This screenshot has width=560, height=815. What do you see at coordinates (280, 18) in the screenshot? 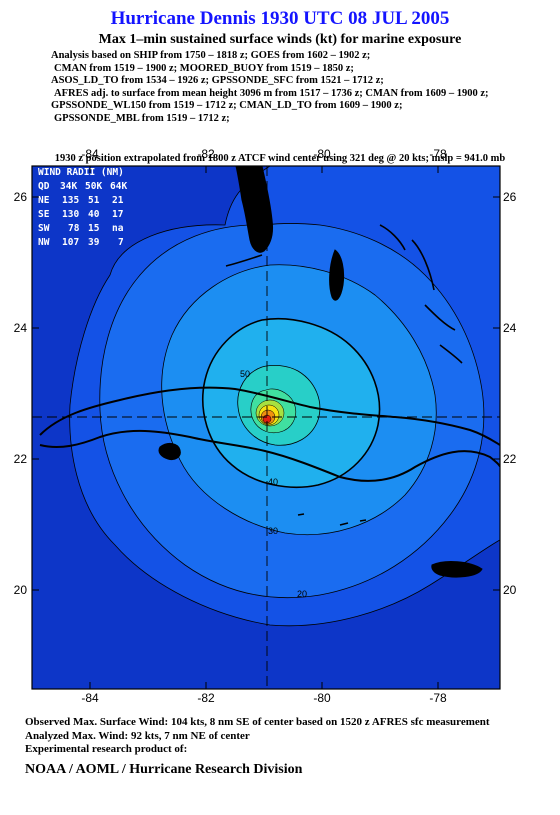
I see `page-title: Hurricane Dennis 1930 UTC 08 JUL 2005` at bounding box center [280, 18].